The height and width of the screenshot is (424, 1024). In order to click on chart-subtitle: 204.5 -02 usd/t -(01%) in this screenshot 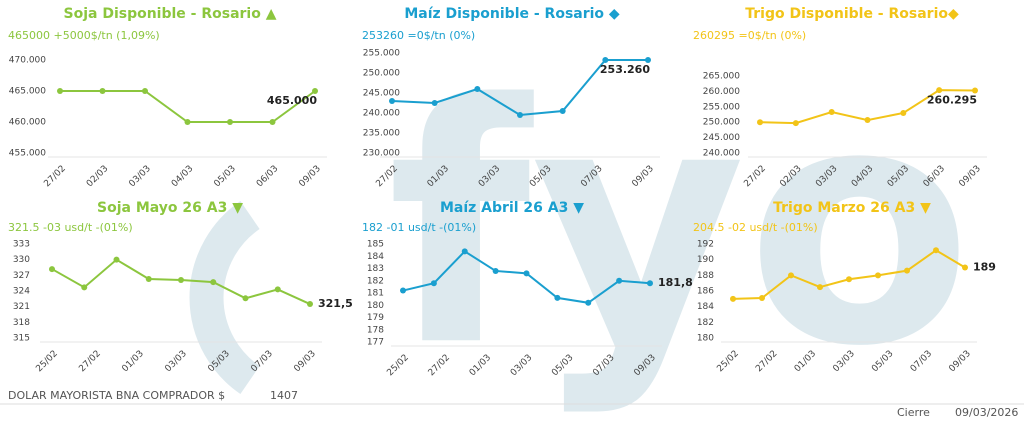, I will do `click(755, 227)`.